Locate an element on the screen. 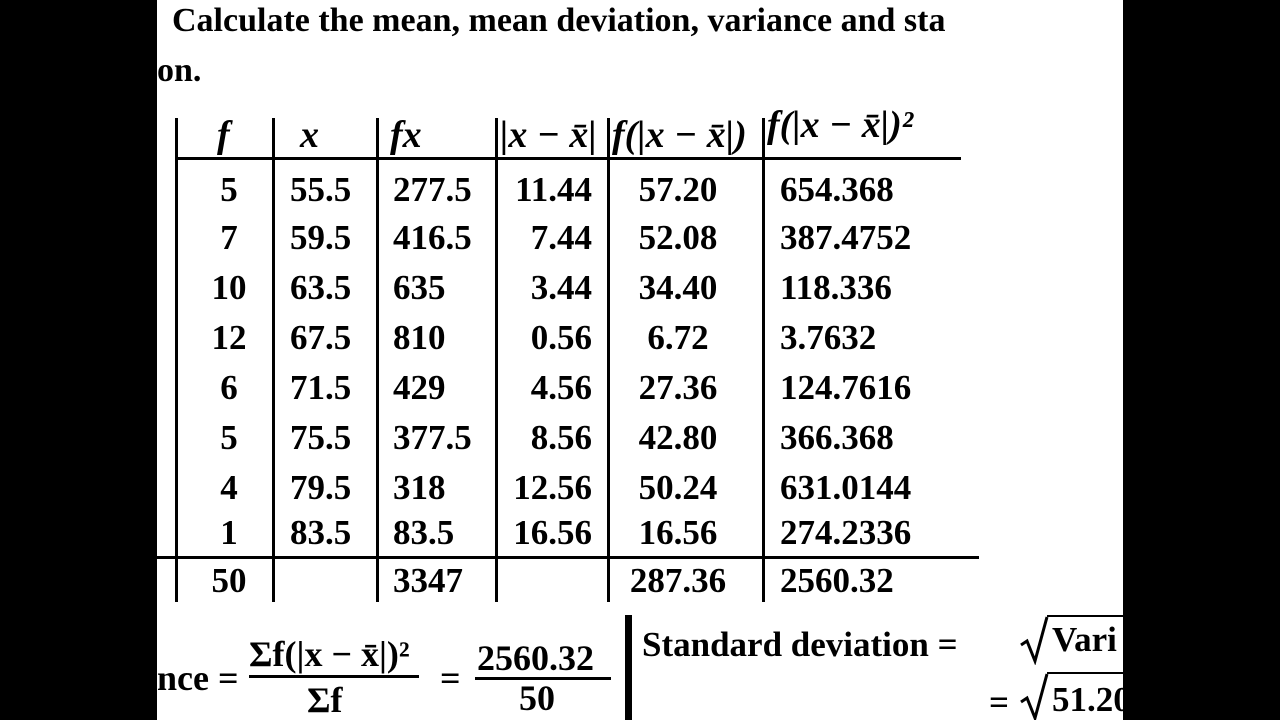 This screenshot has width=1280, height=720. table-cell: 377.5 is located at coordinates (432, 437).